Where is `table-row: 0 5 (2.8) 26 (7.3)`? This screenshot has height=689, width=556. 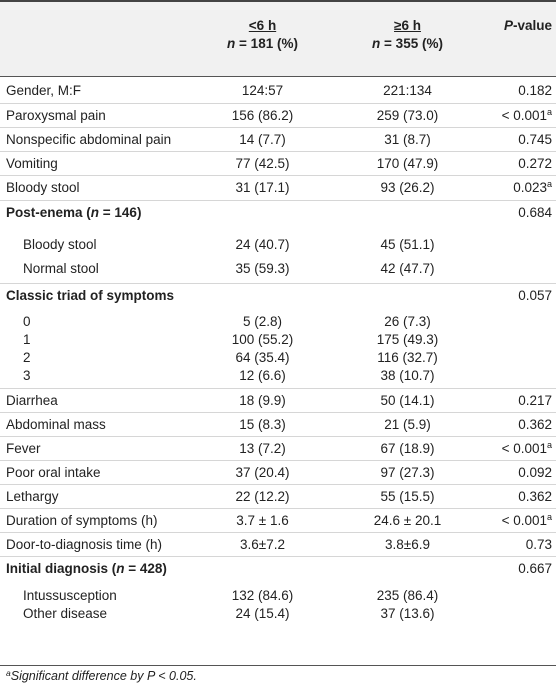
table-row: 0 5 (2.8) 26 (7.3) is located at coordinates (278, 322).